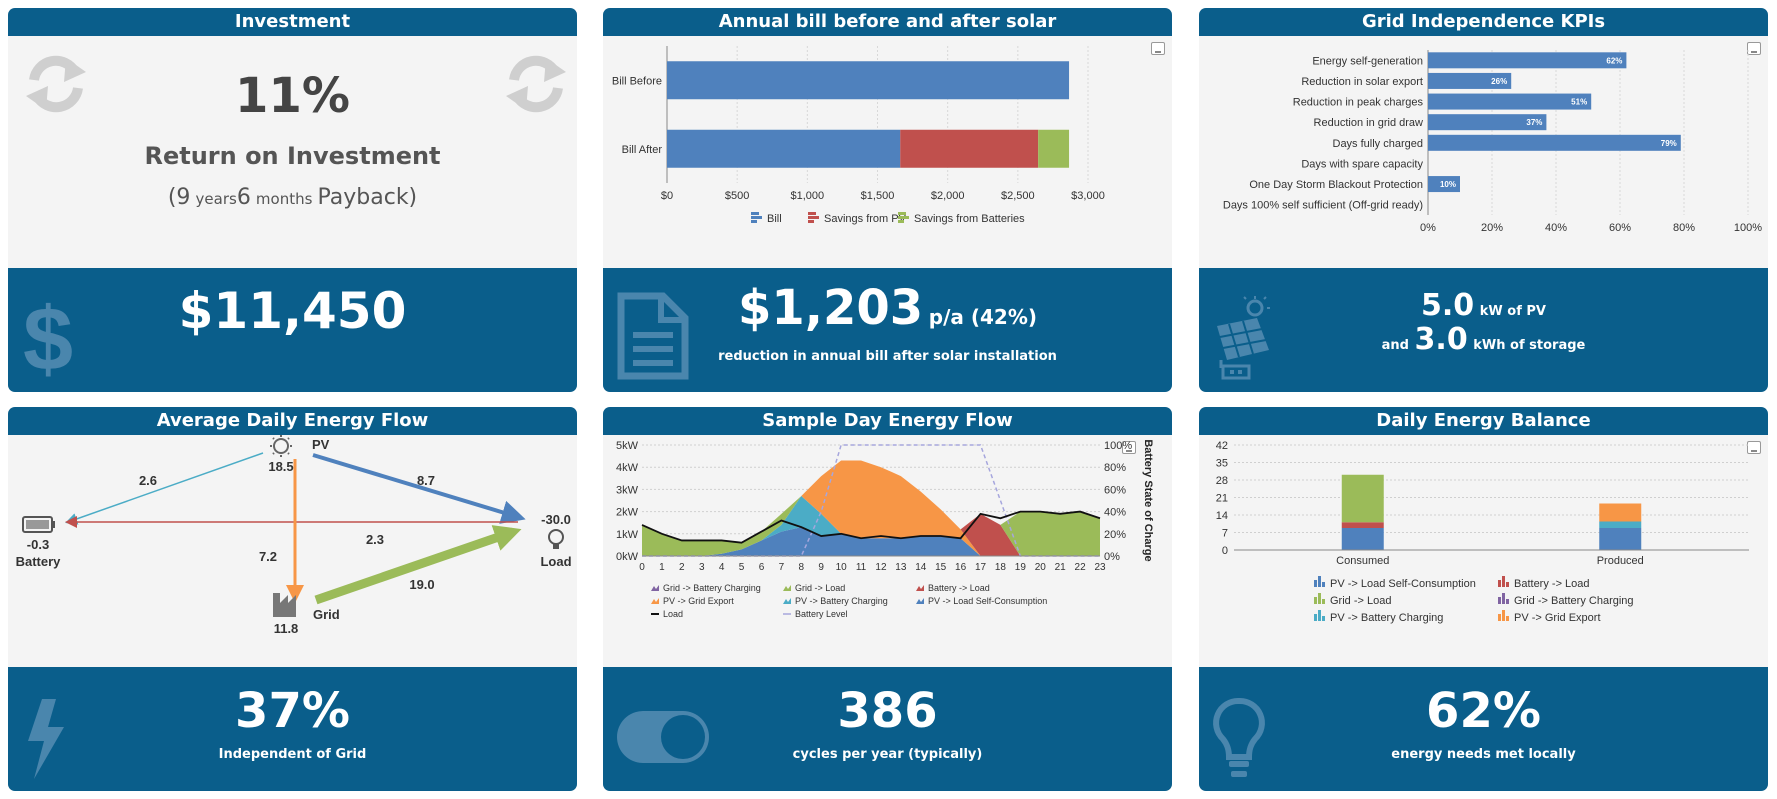 The width and height of the screenshot is (1777, 799). Describe the element at coordinates (1549, 617) in the screenshot. I see `legend-item: PV -> Grid Export` at that location.